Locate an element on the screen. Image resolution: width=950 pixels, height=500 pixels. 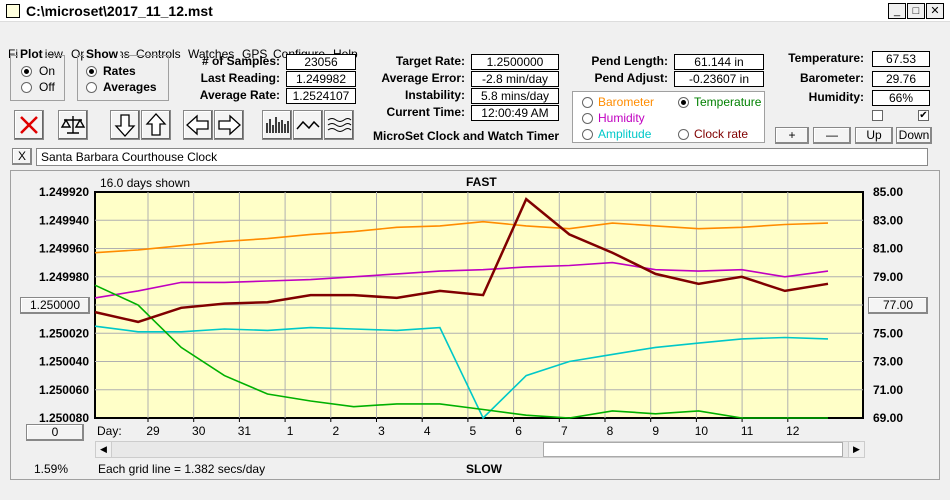
last-reading-value: 1.249982 is located at coordinates (321, 79).